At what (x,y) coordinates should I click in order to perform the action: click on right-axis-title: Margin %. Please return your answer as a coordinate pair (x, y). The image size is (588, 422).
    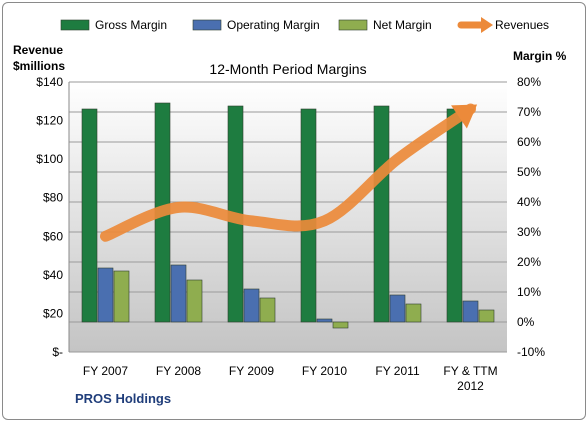
    Looking at the image, I should click on (540, 56).